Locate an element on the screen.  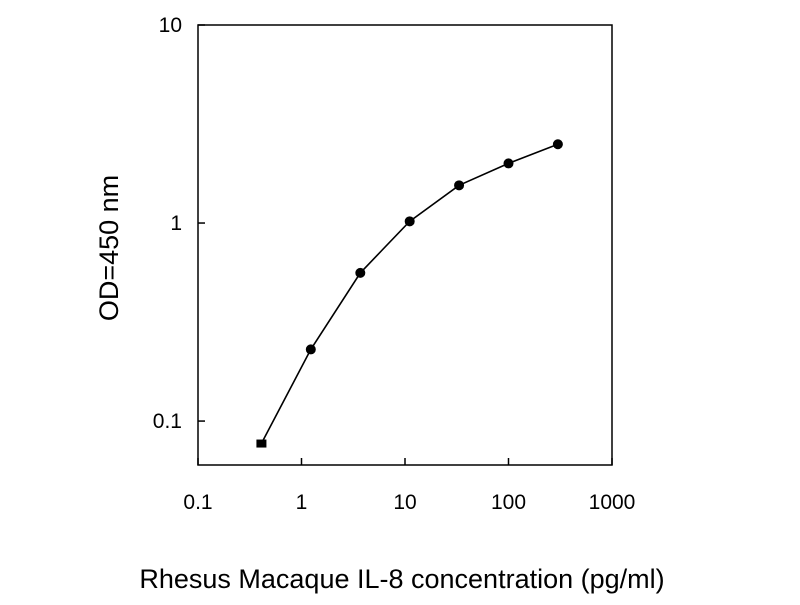
x-axis-ticks: 0.1 1 10 100 1000 is located at coordinates (409, 486).